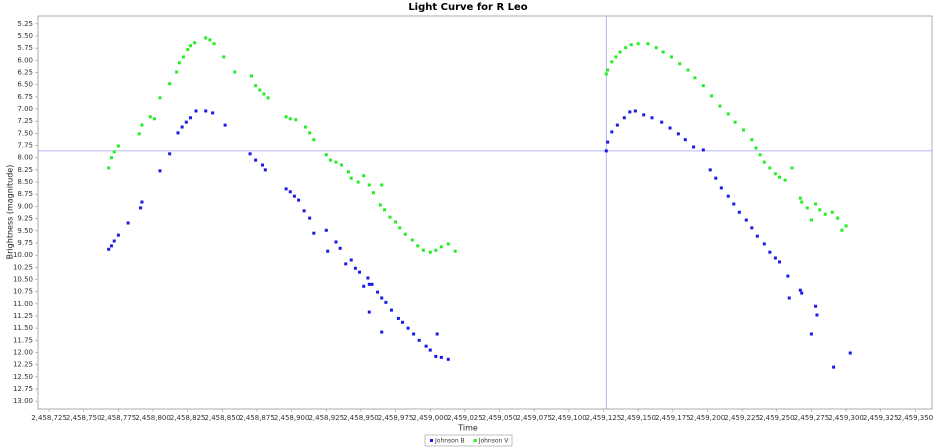  Describe the element at coordinates (23, 401) in the screenshot. I see `y-tick-label: 13.00` at that location.